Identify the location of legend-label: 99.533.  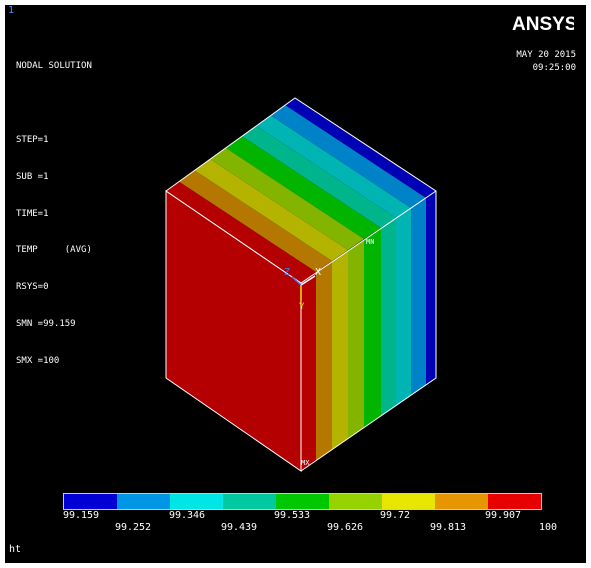
(292, 515).